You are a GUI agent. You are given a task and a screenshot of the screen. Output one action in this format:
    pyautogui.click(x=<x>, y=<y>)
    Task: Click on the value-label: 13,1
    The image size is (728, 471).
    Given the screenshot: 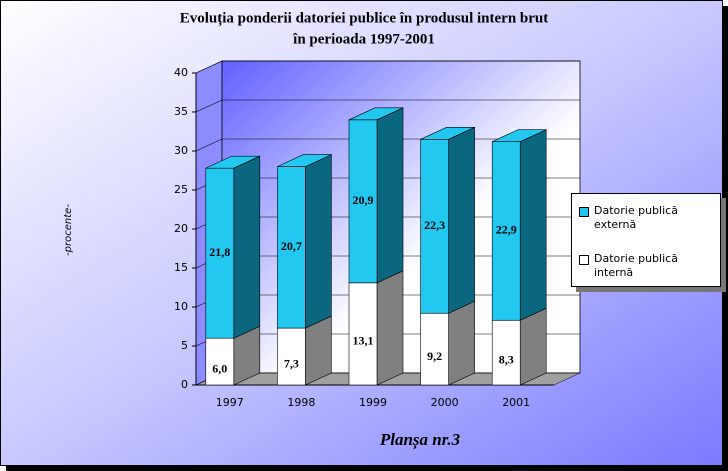 What is the action you would take?
    pyautogui.click(x=363, y=341)
    